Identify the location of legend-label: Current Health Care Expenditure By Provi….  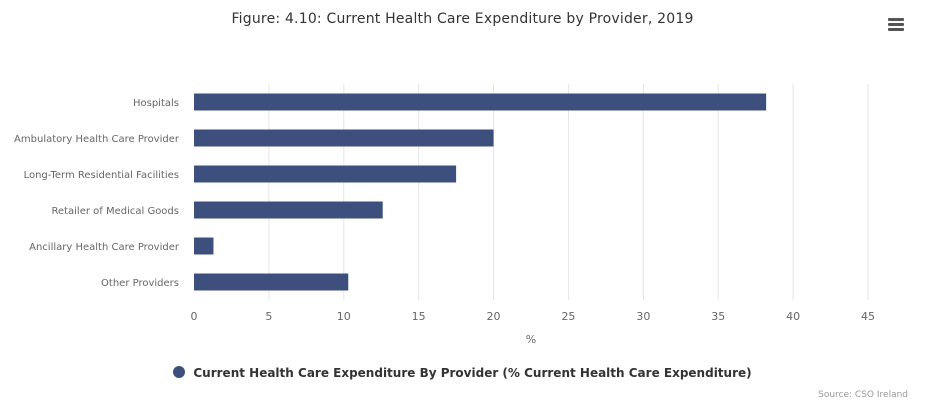
(472, 373).